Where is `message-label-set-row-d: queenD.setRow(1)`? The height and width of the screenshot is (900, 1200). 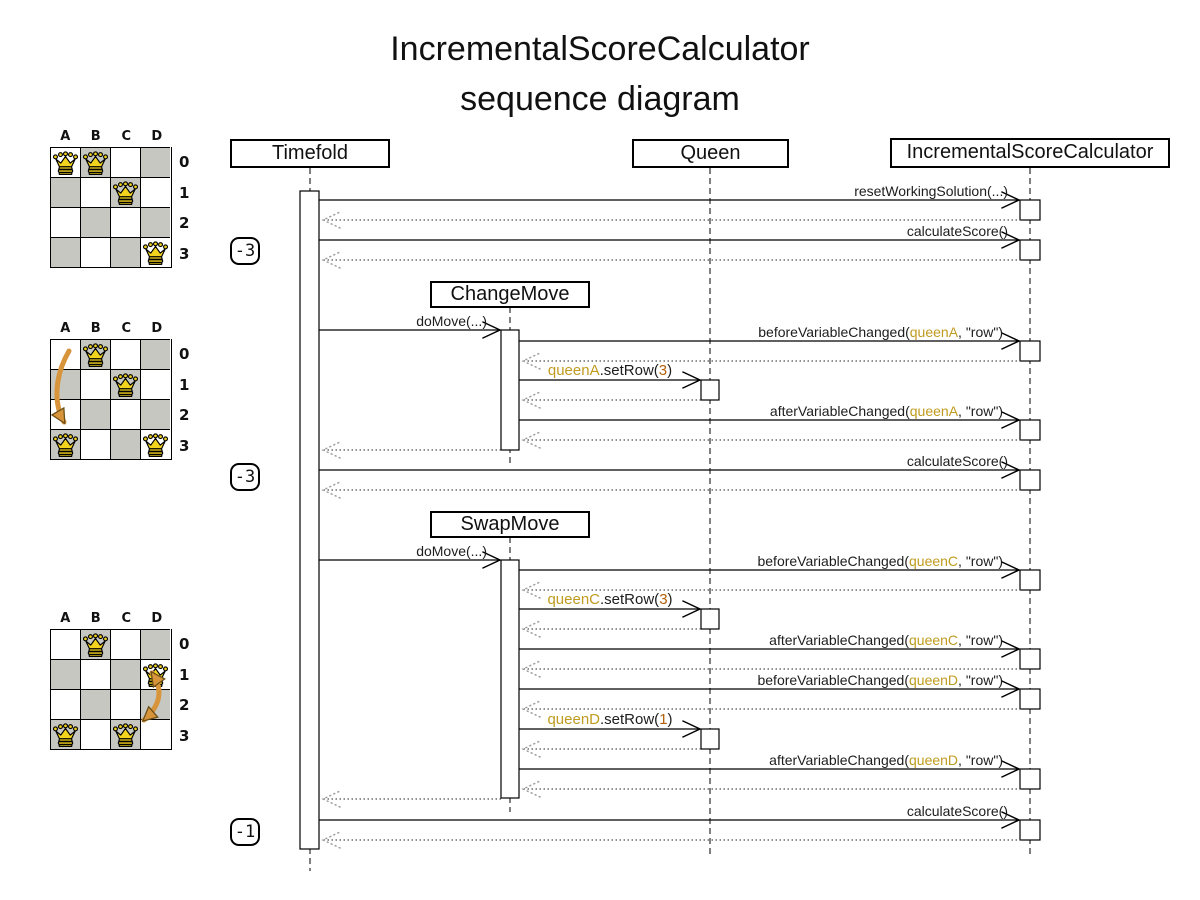
message-label-set-row-d: queenD.setRow(1) is located at coordinates (610, 719).